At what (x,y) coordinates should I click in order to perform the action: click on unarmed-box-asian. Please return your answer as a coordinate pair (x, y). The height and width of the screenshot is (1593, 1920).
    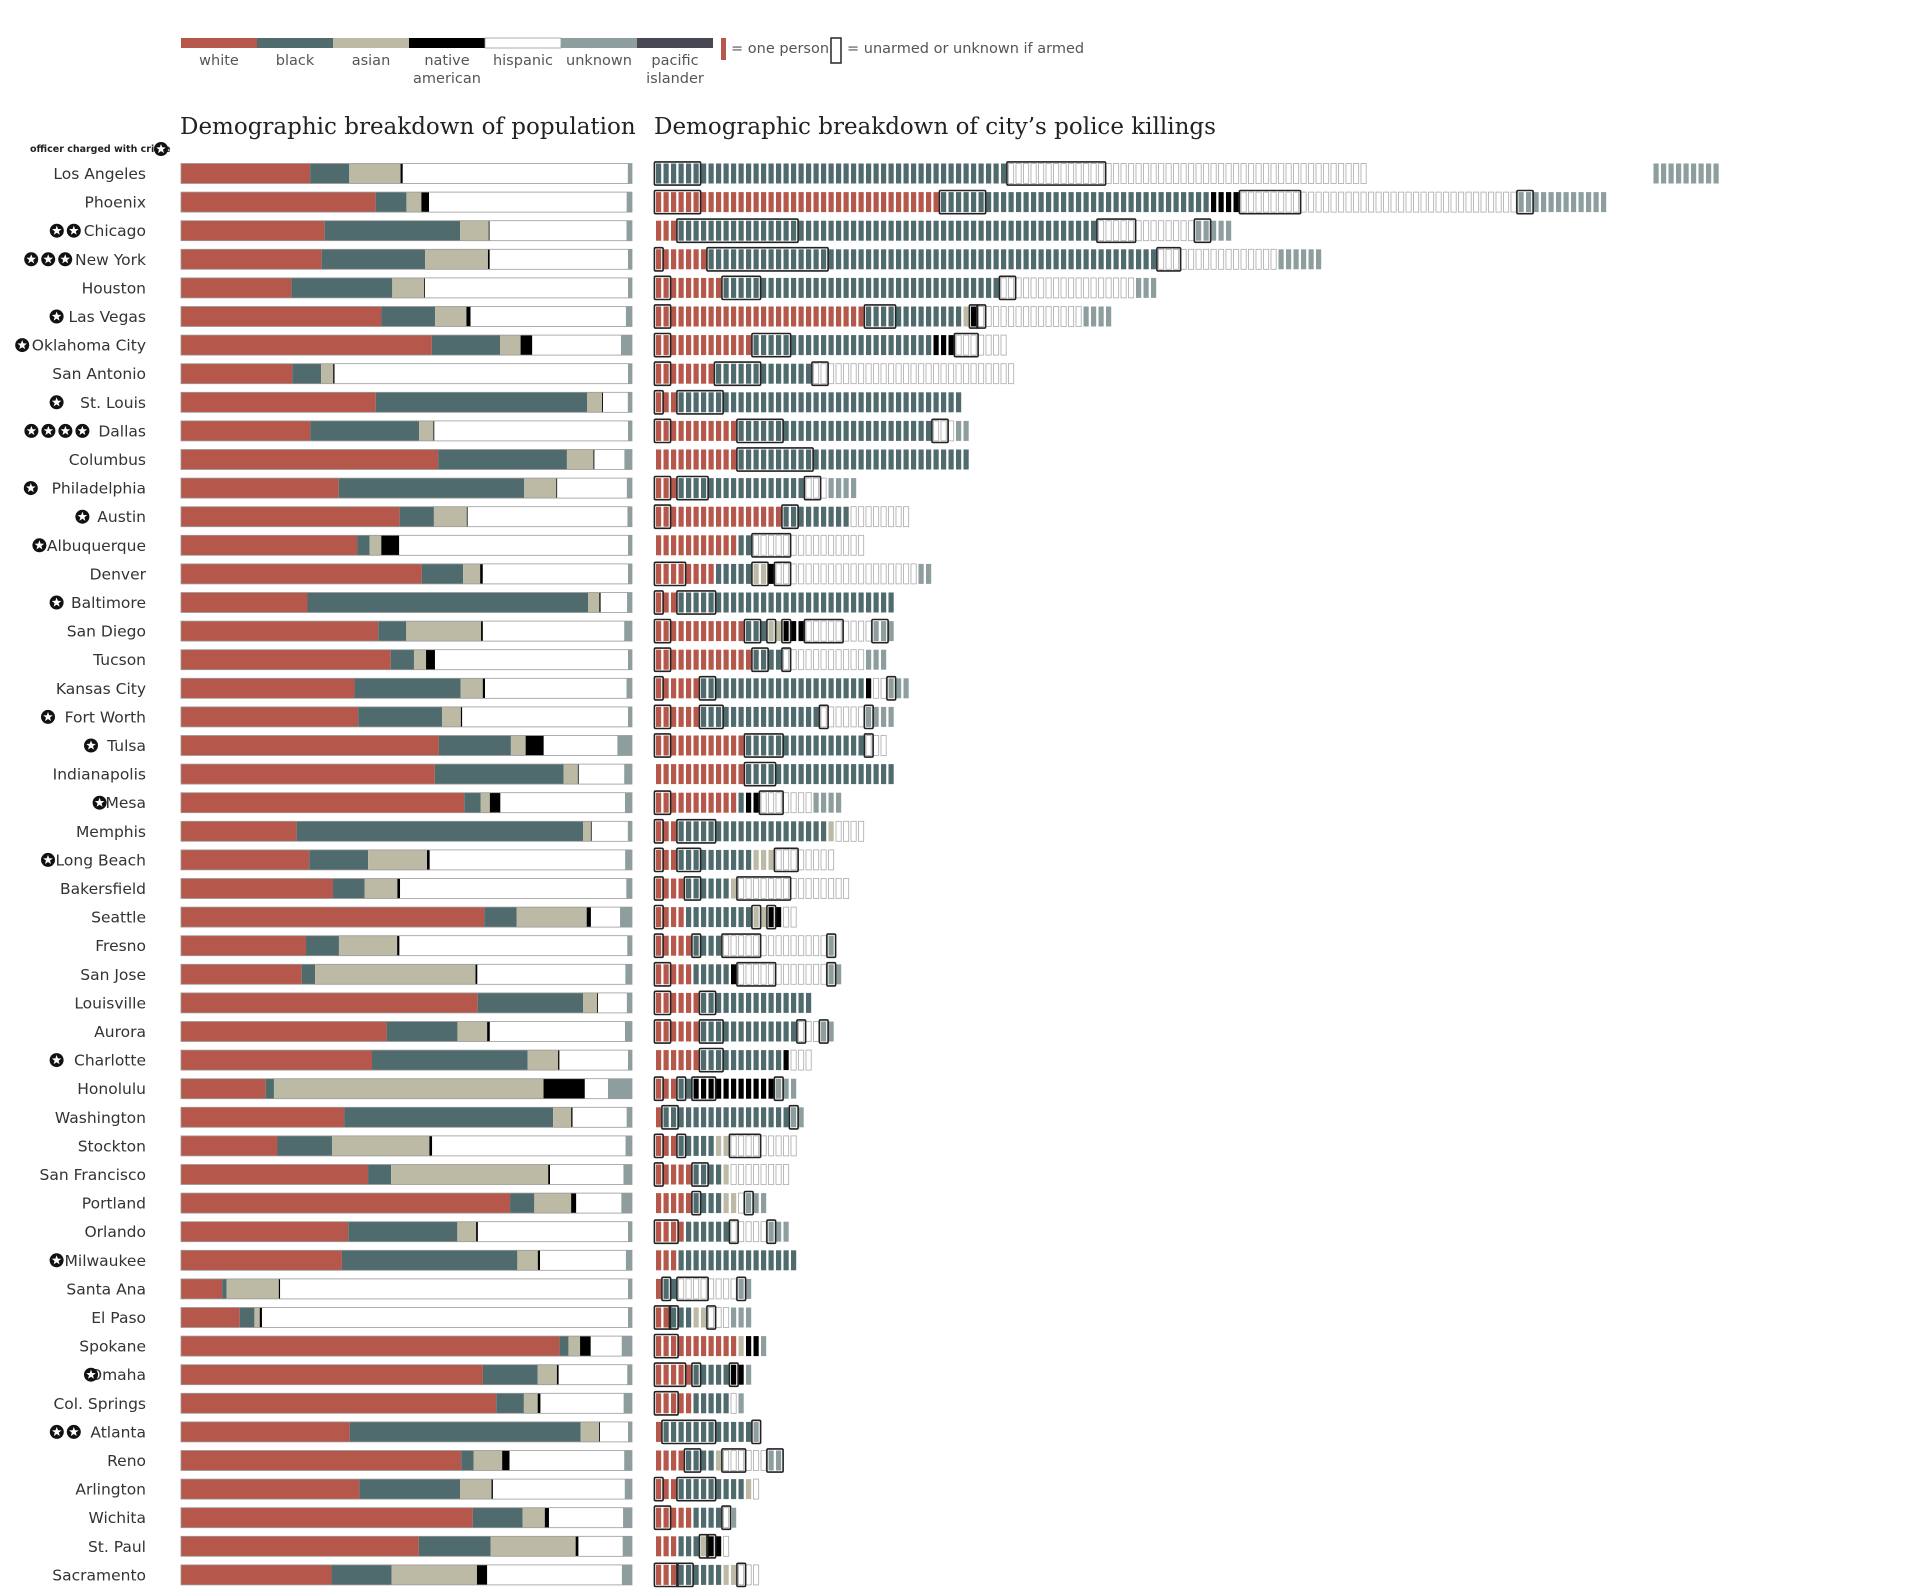
    Looking at the image, I should click on (703, 1546).